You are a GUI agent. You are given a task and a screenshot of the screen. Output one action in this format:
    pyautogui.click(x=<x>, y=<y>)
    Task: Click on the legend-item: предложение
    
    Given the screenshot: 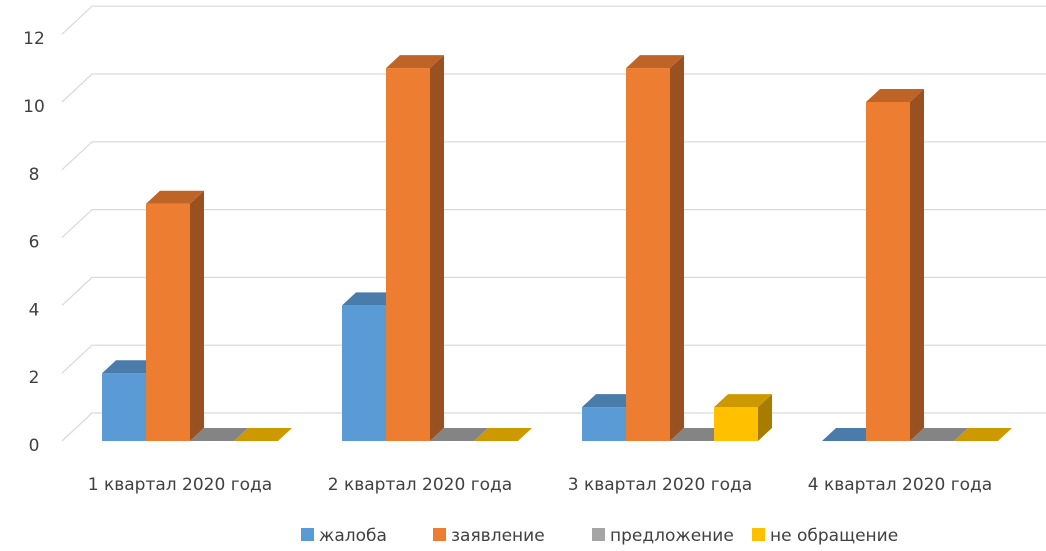 What is the action you would take?
    pyautogui.click(x=663, y=536)
    